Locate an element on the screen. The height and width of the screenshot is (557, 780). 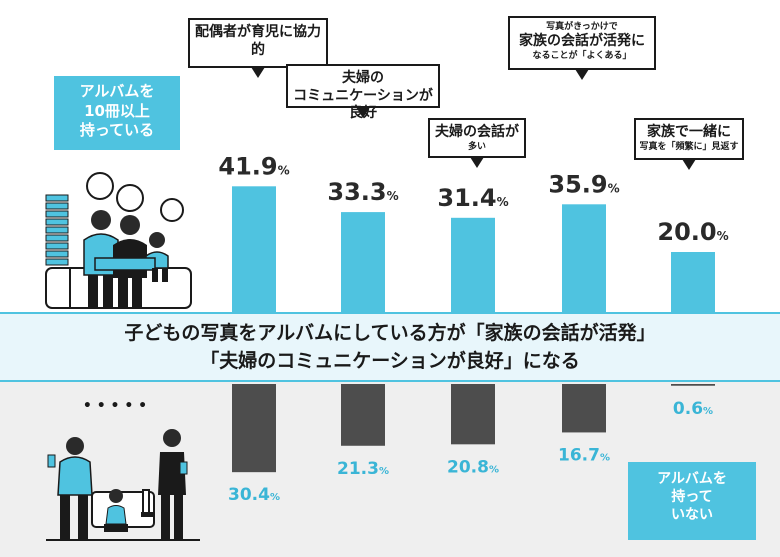
legend-tag-bottom-line-3: いない is located at coordinates (692, 515).